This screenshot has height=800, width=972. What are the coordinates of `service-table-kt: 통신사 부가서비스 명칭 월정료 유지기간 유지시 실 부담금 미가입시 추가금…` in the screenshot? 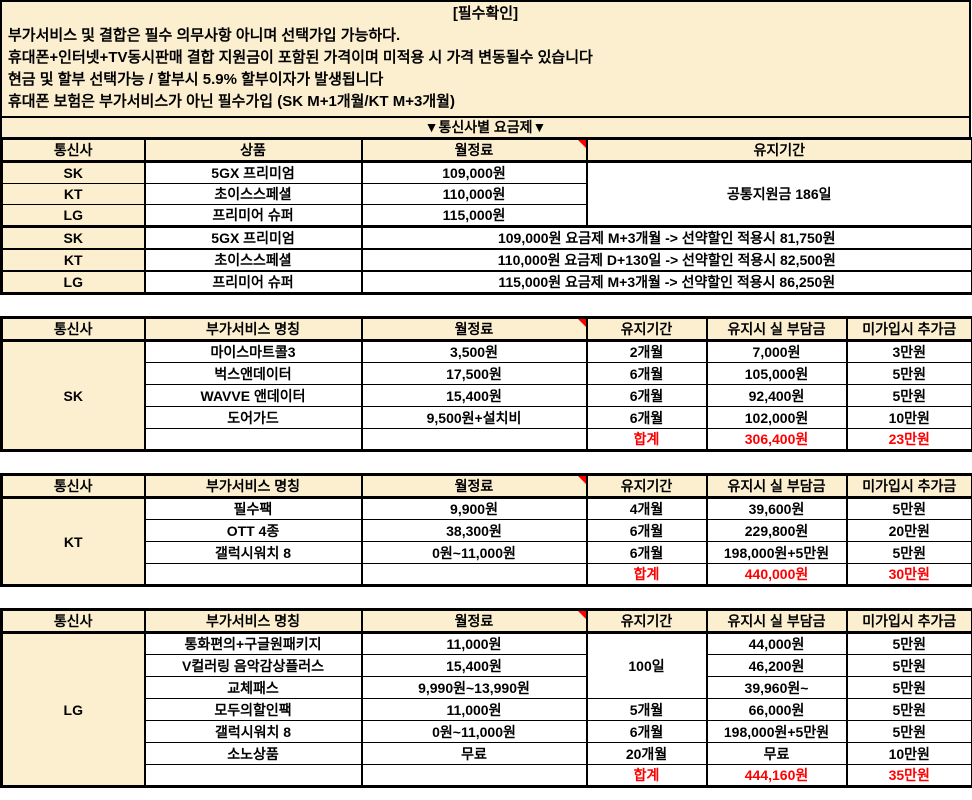 It's located at (486, 530).